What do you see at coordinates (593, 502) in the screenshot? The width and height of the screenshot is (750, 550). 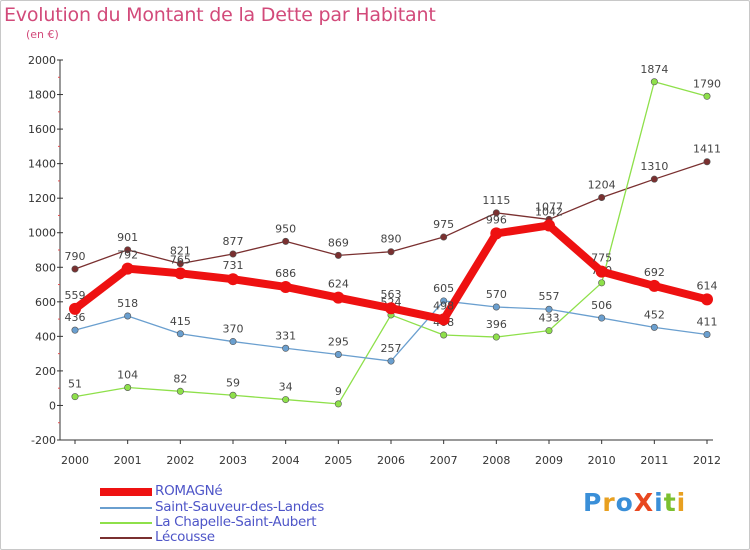 I see `logo-letter: P` at bounding box center [593, 502].